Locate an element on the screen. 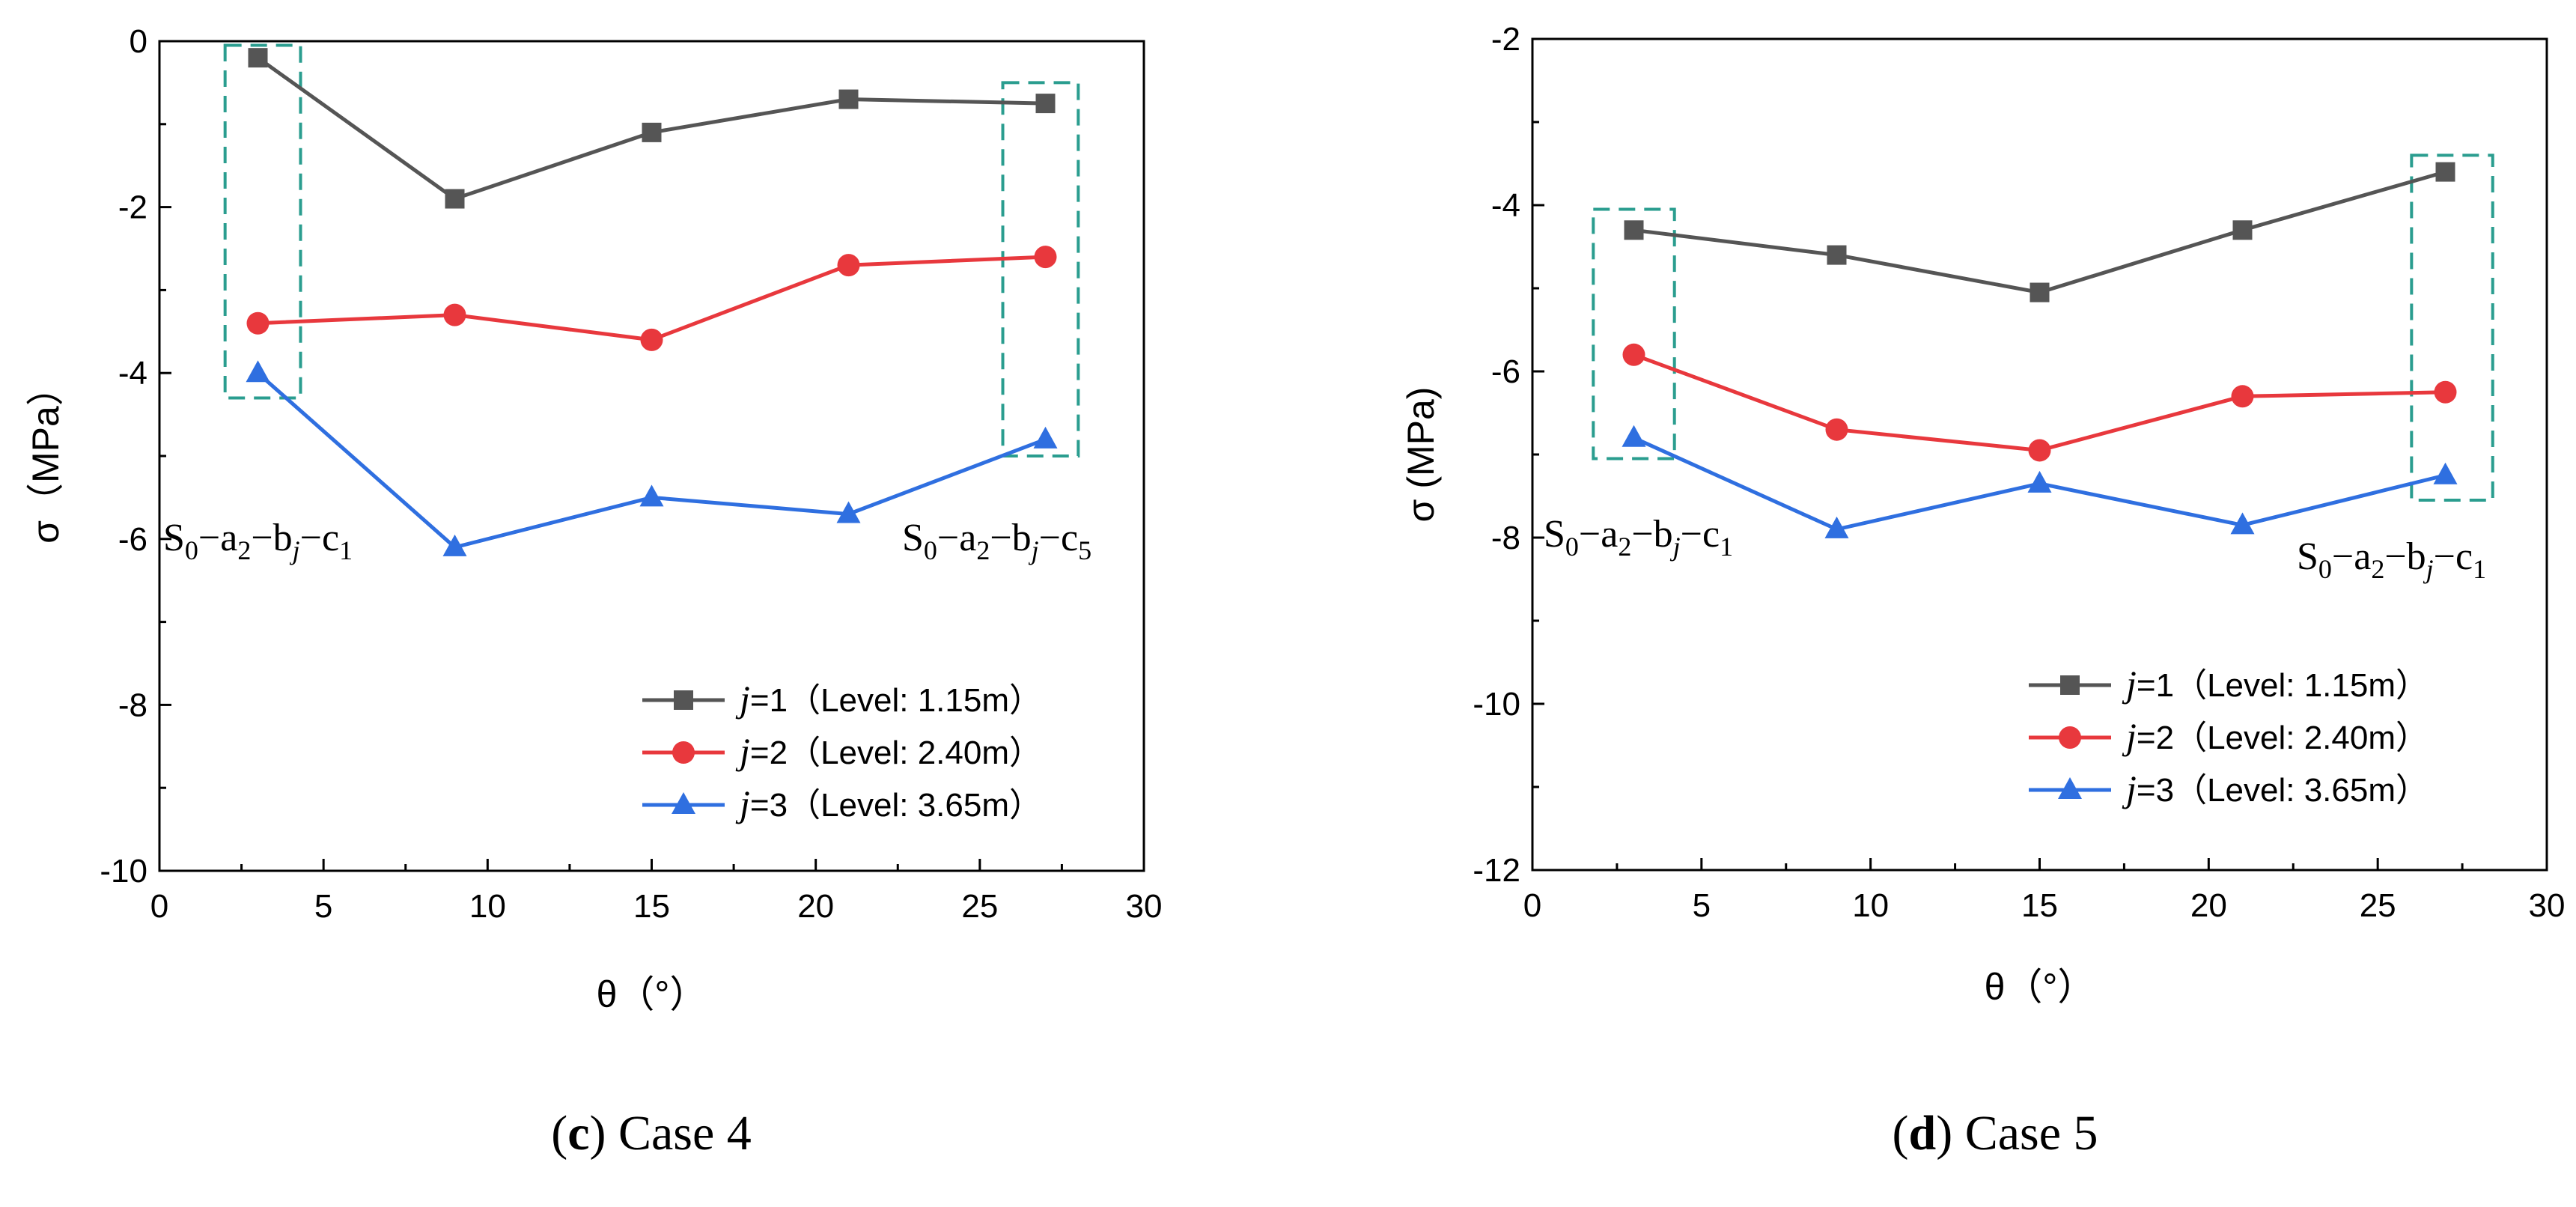 The image size is (2576, 1207). annotation-part-mid3: −c is located at coordinates (2453, 556).